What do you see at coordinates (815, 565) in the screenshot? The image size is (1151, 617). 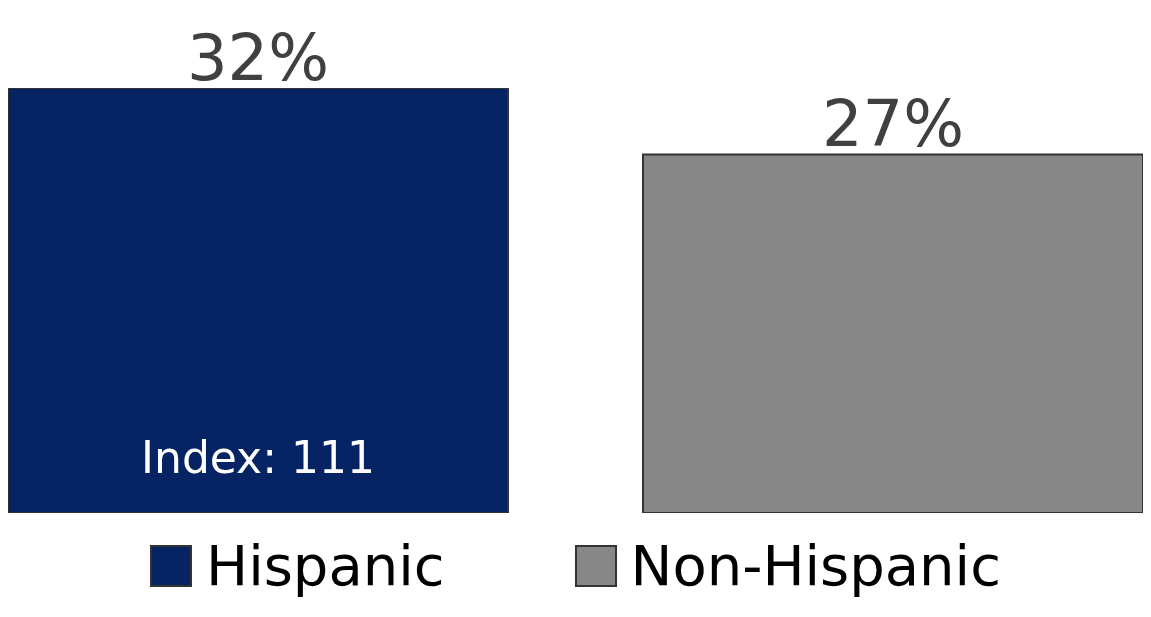 I see `legend-label: Non-Hispanic` at bounding box center [815, 565].